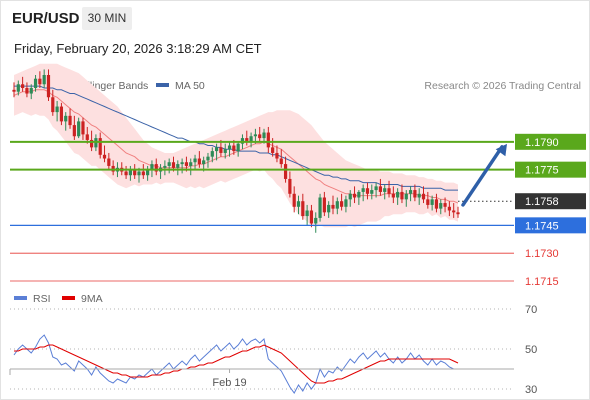  What do you see at coordinates (542, 202) in the screenshot?
I see `current-price-label: 1.1758` at bounding box center [542, 202].